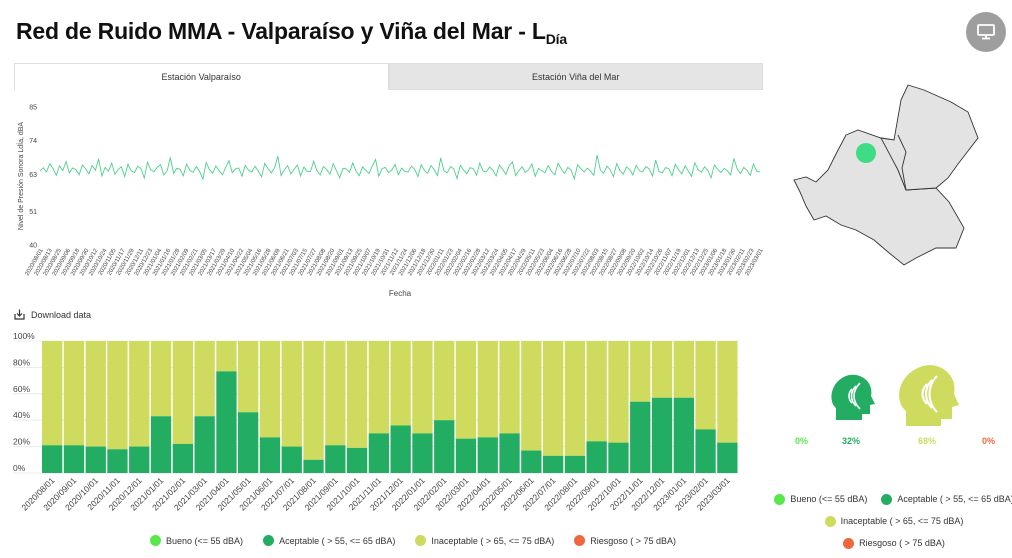 This screenshot has width=1012, height=558. What do you see at coordinates (329, 540) in the screenshot?
I see `legend-item-aceptable: Aceptable ( > 55, <= 65 dBA)` at bounding box center [329, 540].